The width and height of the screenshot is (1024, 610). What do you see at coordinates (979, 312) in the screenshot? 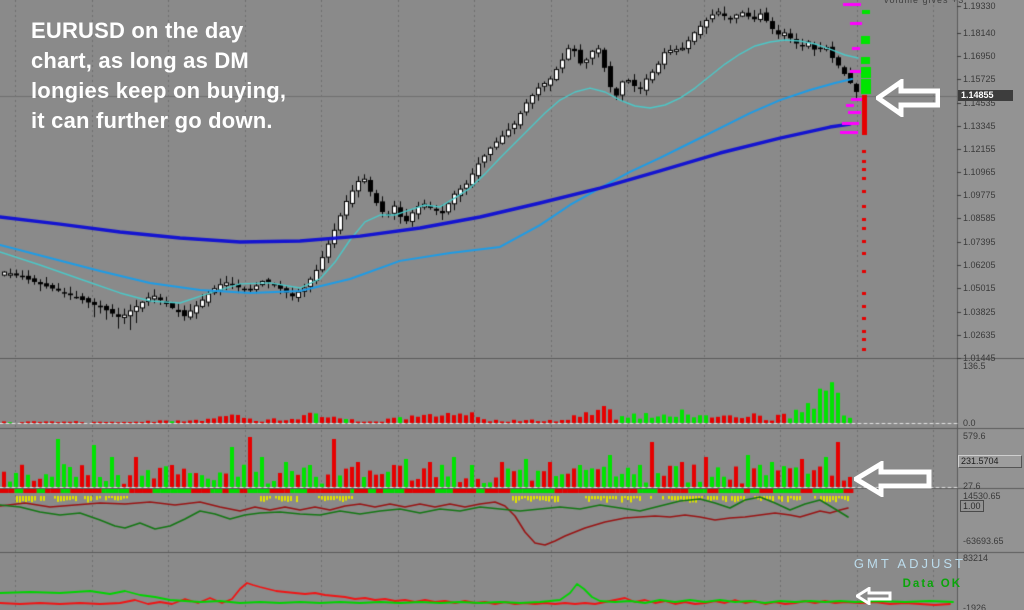
I see `price-tick-label: 1.03825` at bounding box center [979, 312].